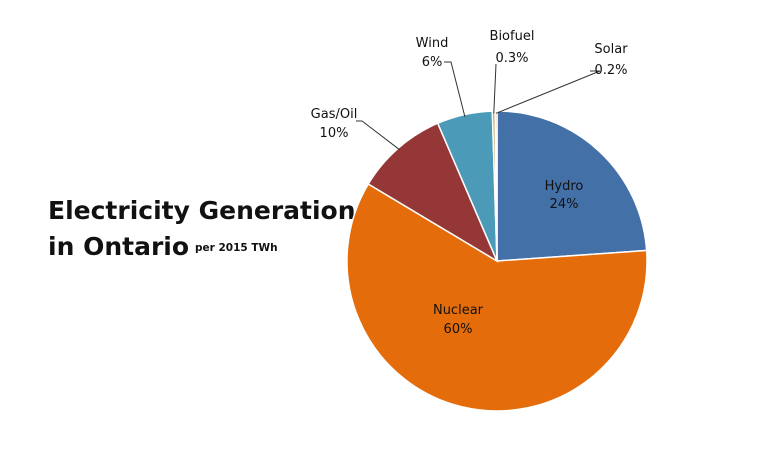 The height and width of the screenshot is (462, 768). I want to click on slice-label-solar: Solar, so click(611, 49).